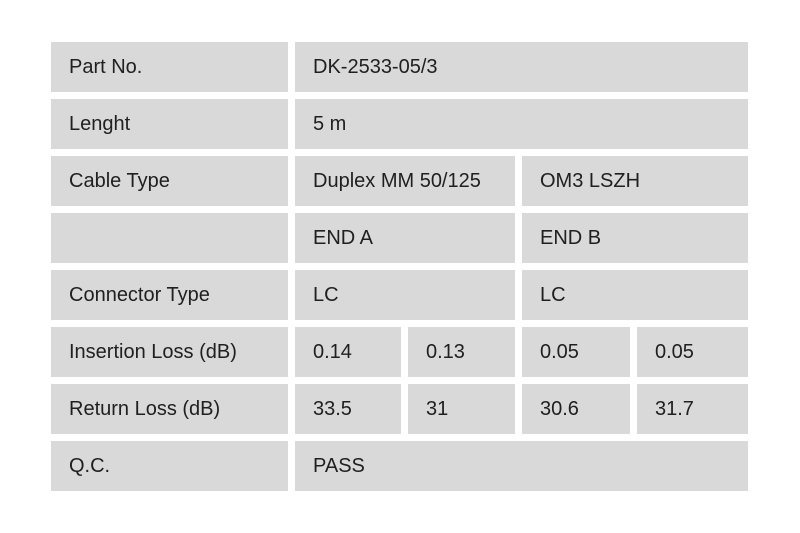 The width and height of the screenshot is (800, 533). Describe the element at coordinates (348, 352) in the screenshot. I see `insertion-loss-end-a-fiber1-cell: 0.14` at that location.